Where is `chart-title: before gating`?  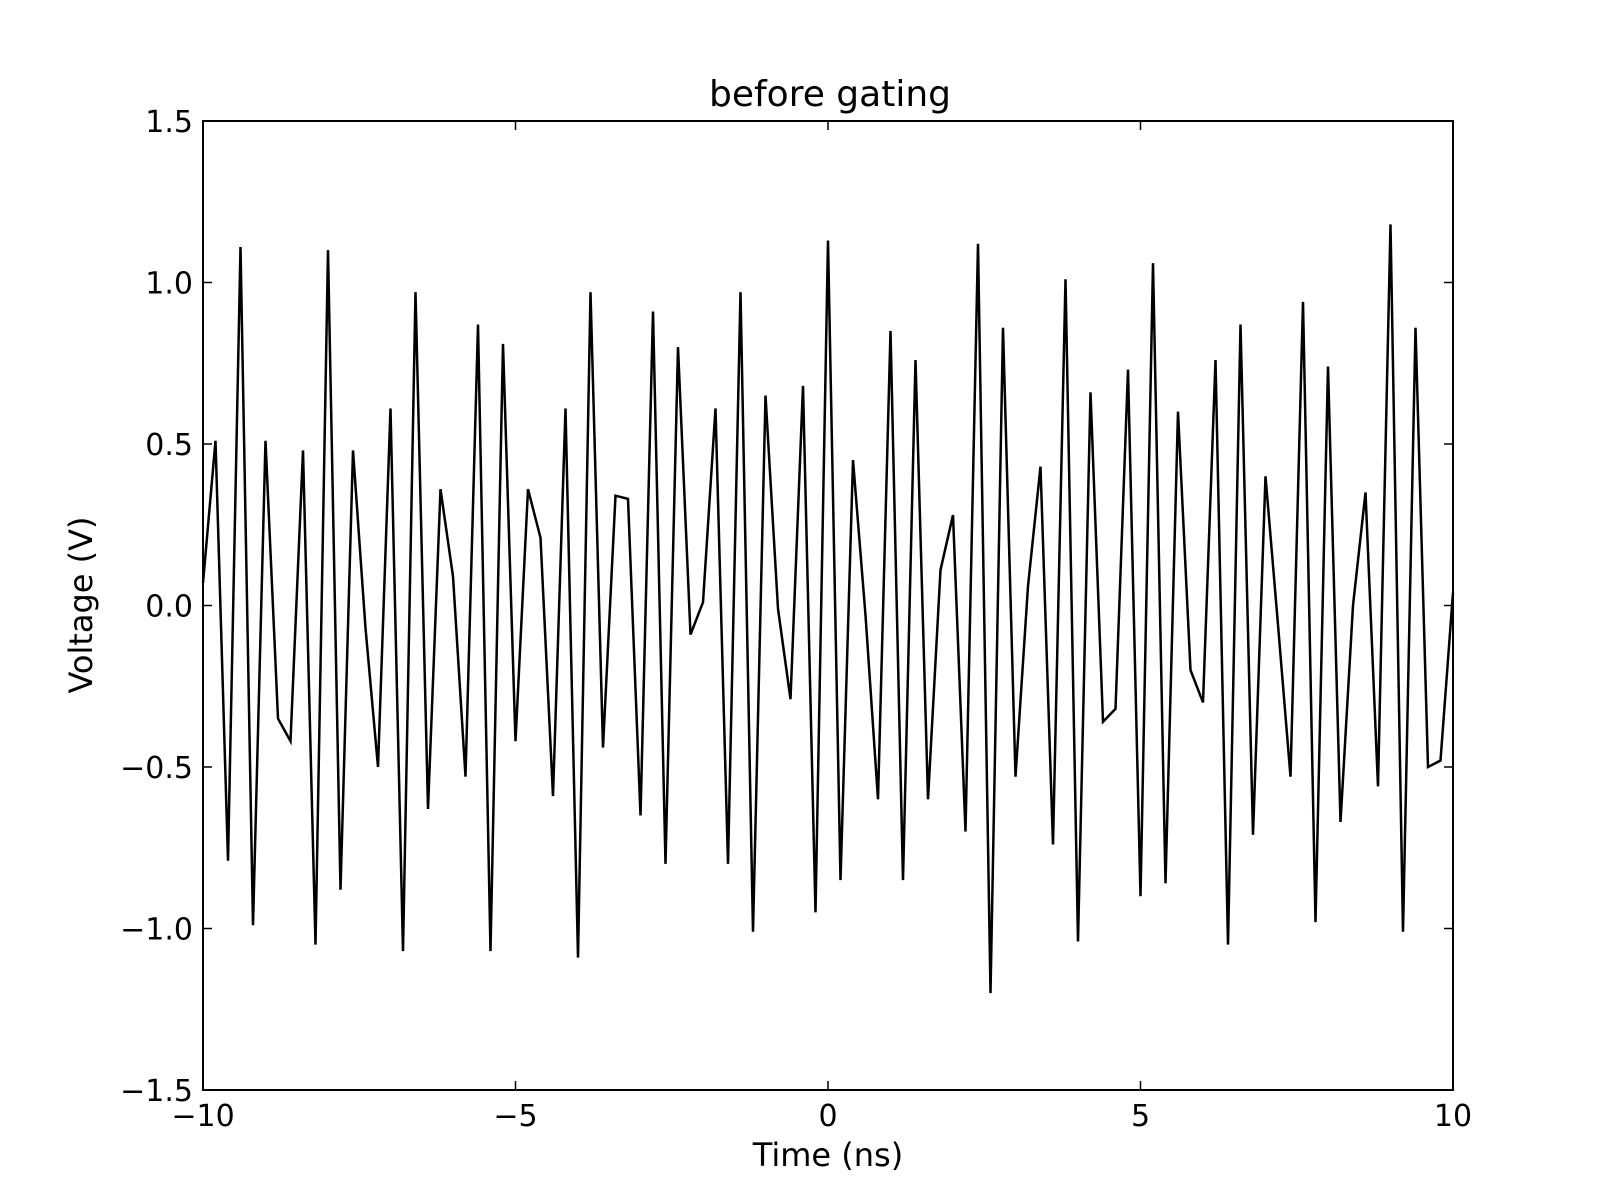 chart-title: before gating is located at coordinates (830, 94).